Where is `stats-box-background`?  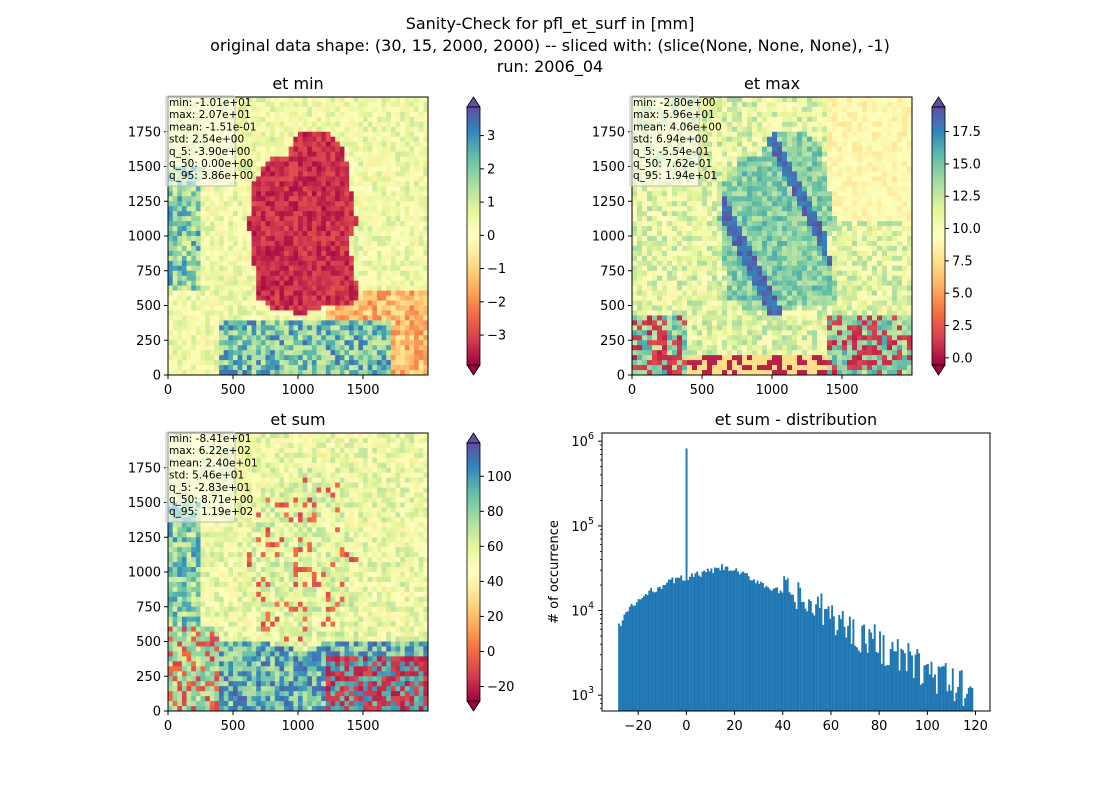 stats-box-background is located at coordinates (200, 141).